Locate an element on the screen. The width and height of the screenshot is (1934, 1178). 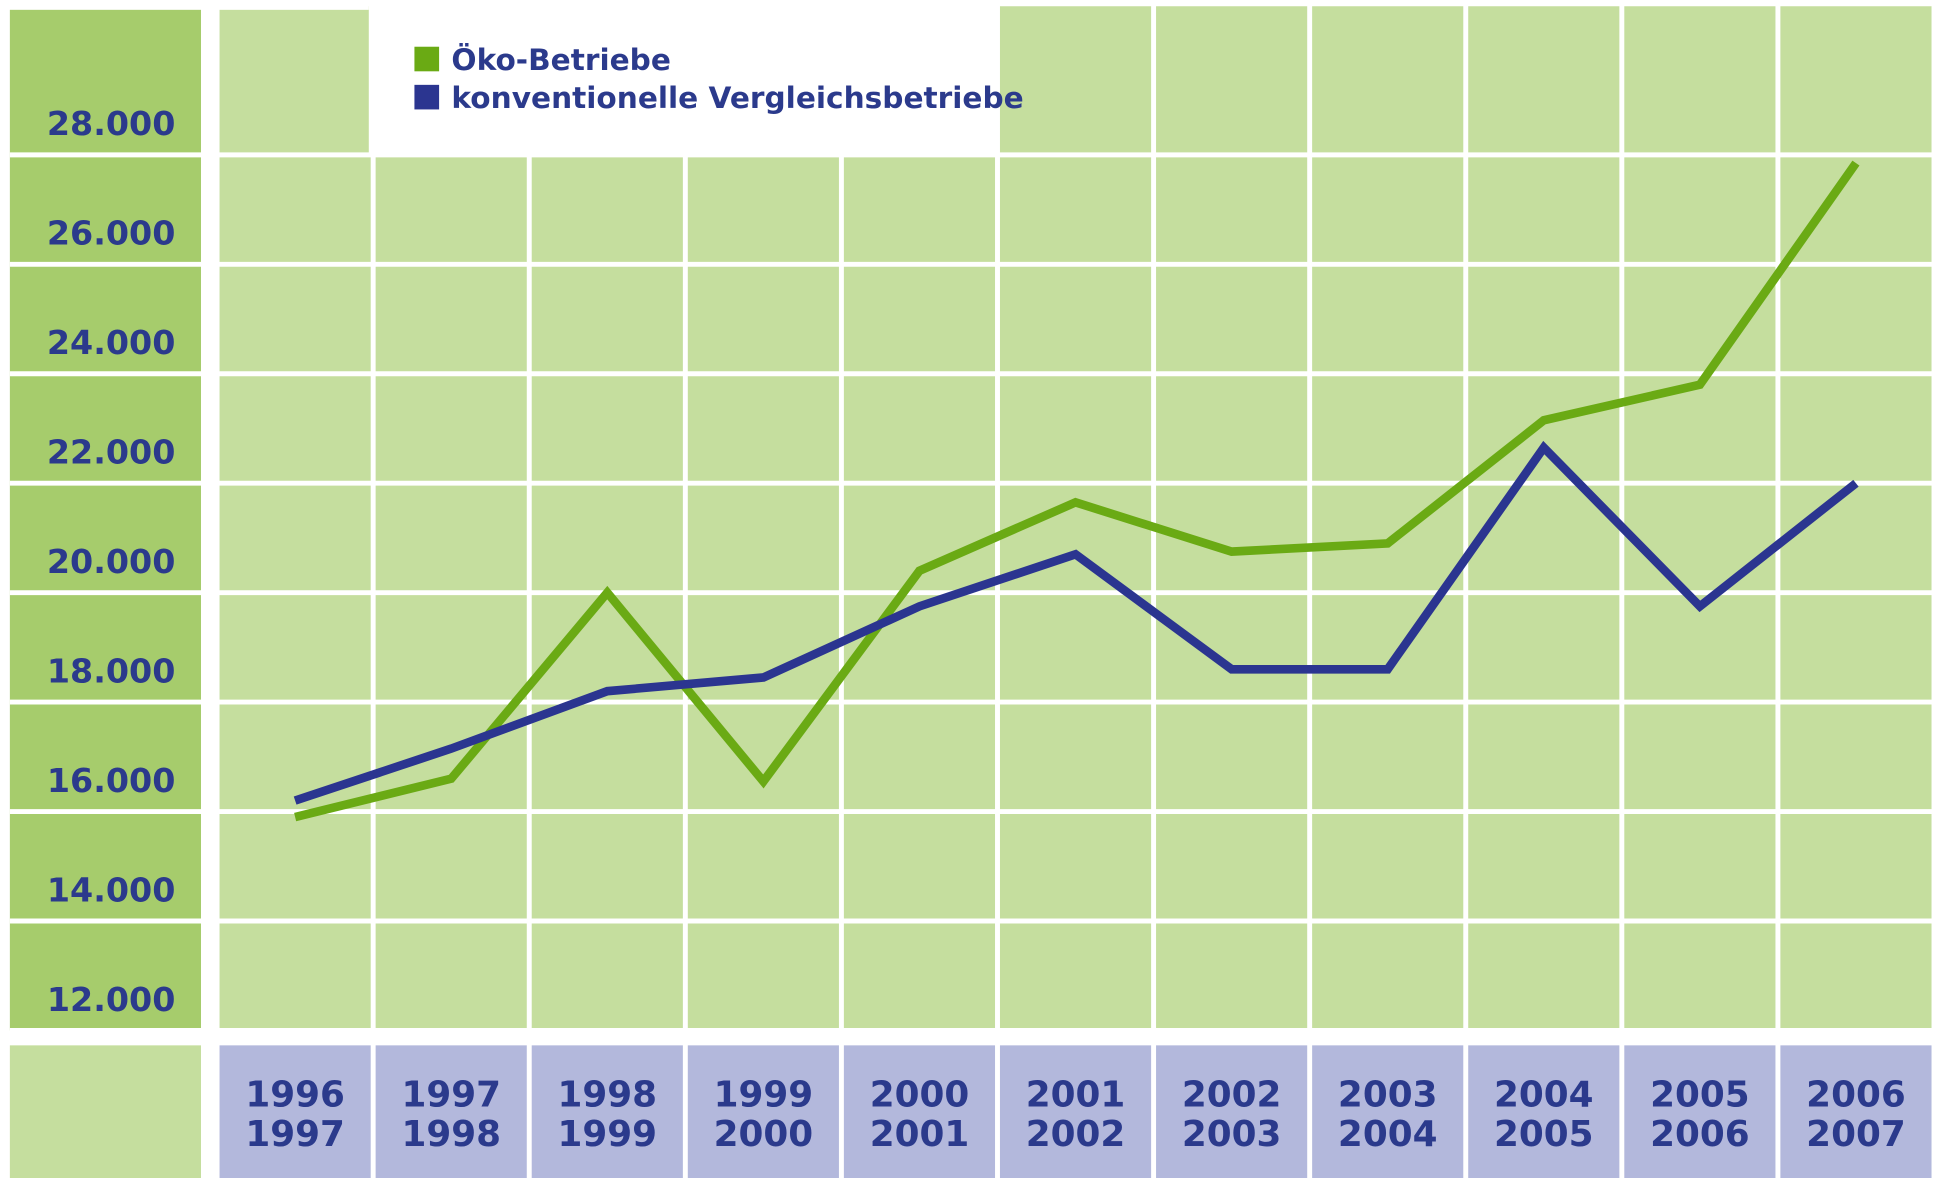
y-tick-label: 22.000 is located at coordinates (111, 452).